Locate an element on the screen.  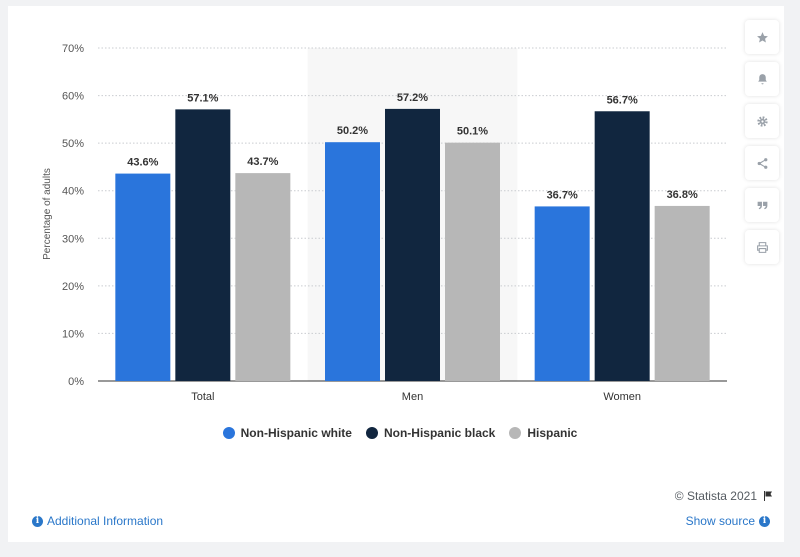
y-tick-label: 0% is located at coordinates (76, 382).